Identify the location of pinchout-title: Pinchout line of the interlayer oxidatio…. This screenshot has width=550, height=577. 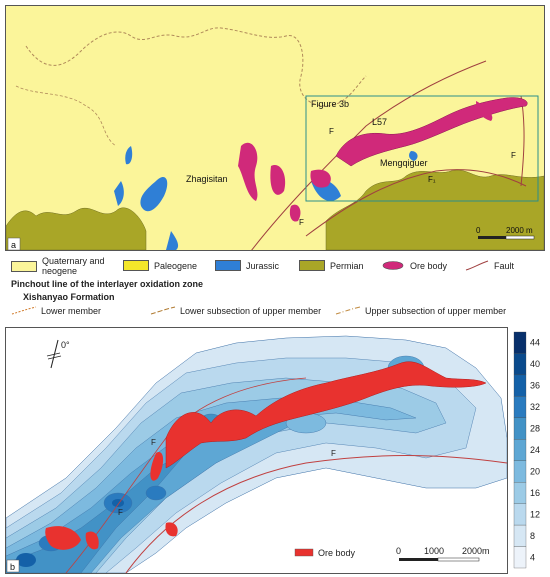
(107, 284).